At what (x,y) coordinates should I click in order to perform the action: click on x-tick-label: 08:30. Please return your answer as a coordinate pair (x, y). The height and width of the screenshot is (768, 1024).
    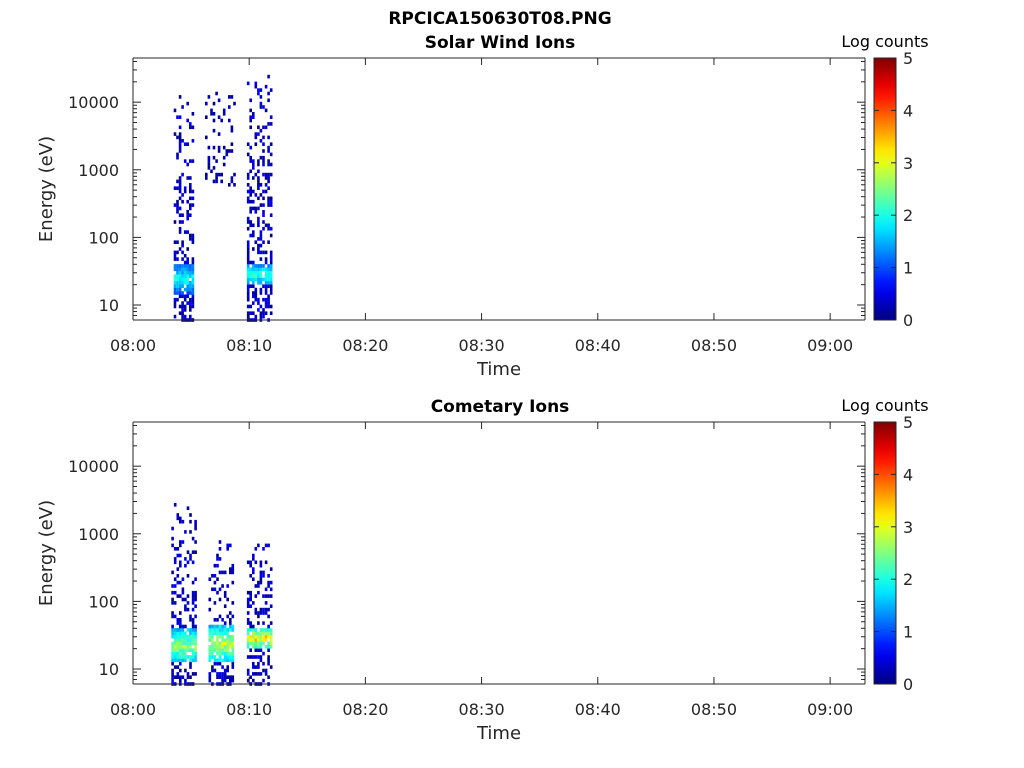
    Looking at the image, I should click on (482, 709).